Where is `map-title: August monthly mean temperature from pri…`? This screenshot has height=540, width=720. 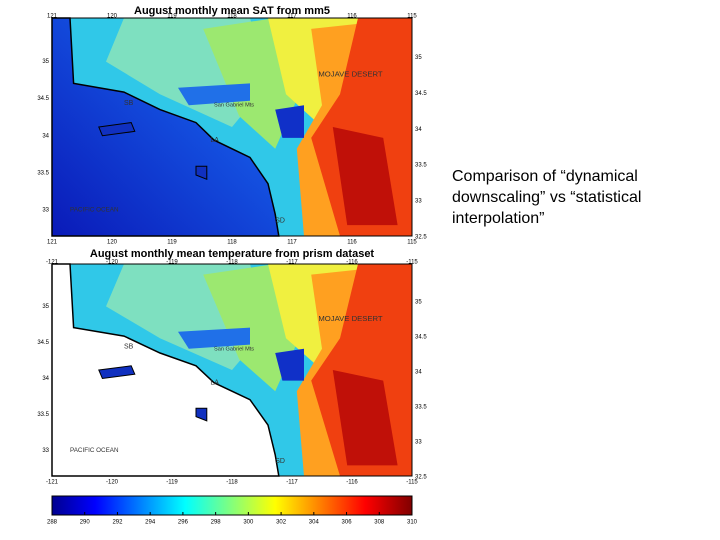
map-title: August monthly mean temperature from pri… is located at coordinates (232, 254).